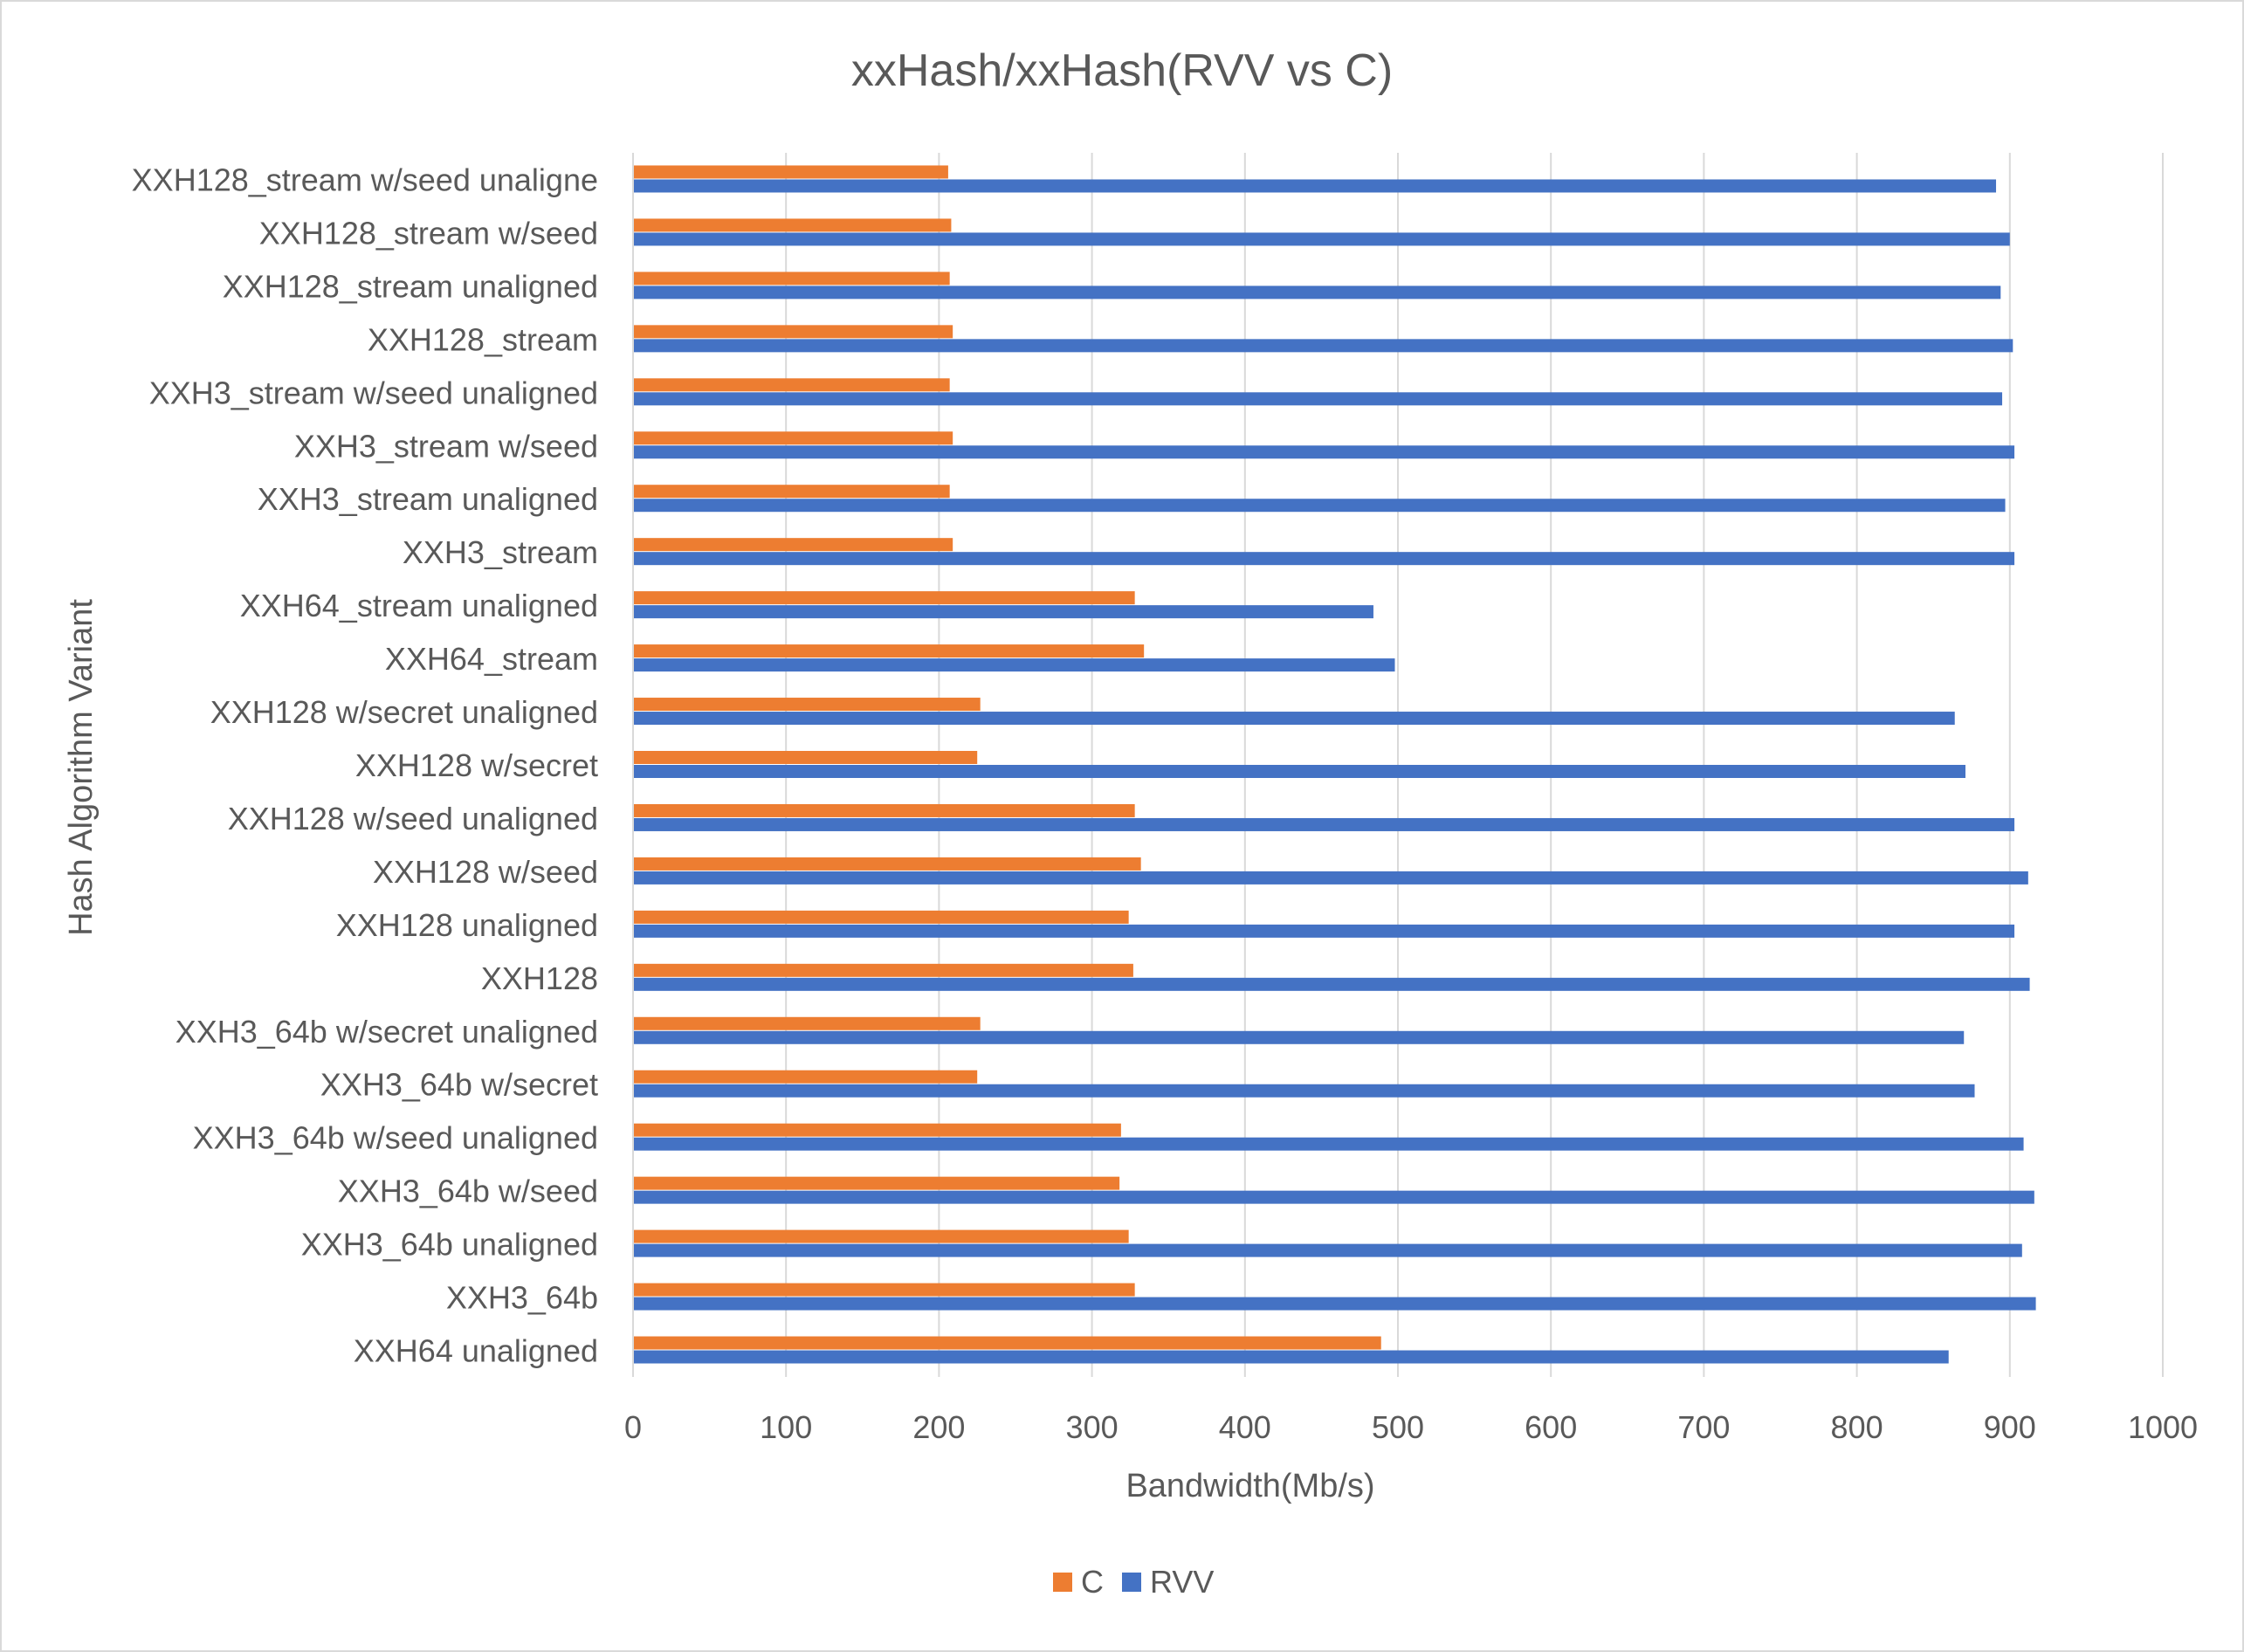  I want to click on x-tick-label: 200, so click(938, 1427).